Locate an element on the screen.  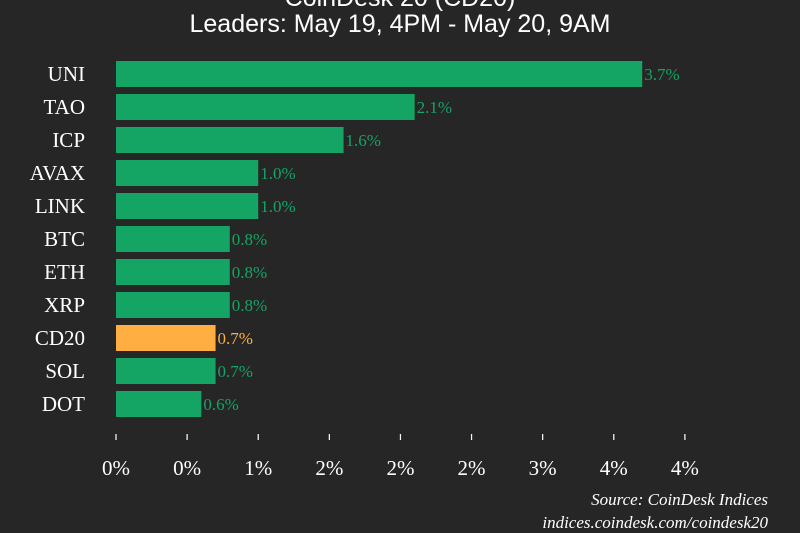
bar-avax is located at coordinates (187, 173).